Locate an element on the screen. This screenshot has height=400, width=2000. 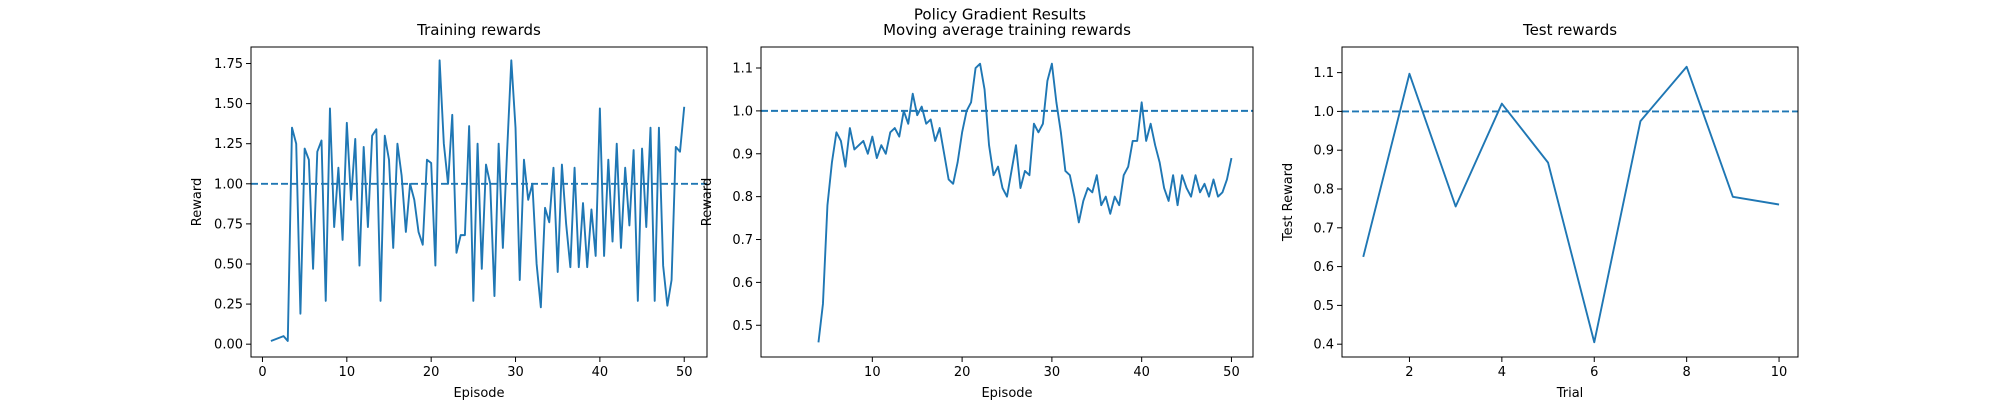
x-tick-label: 8 is located at coordinates (1687, 372).